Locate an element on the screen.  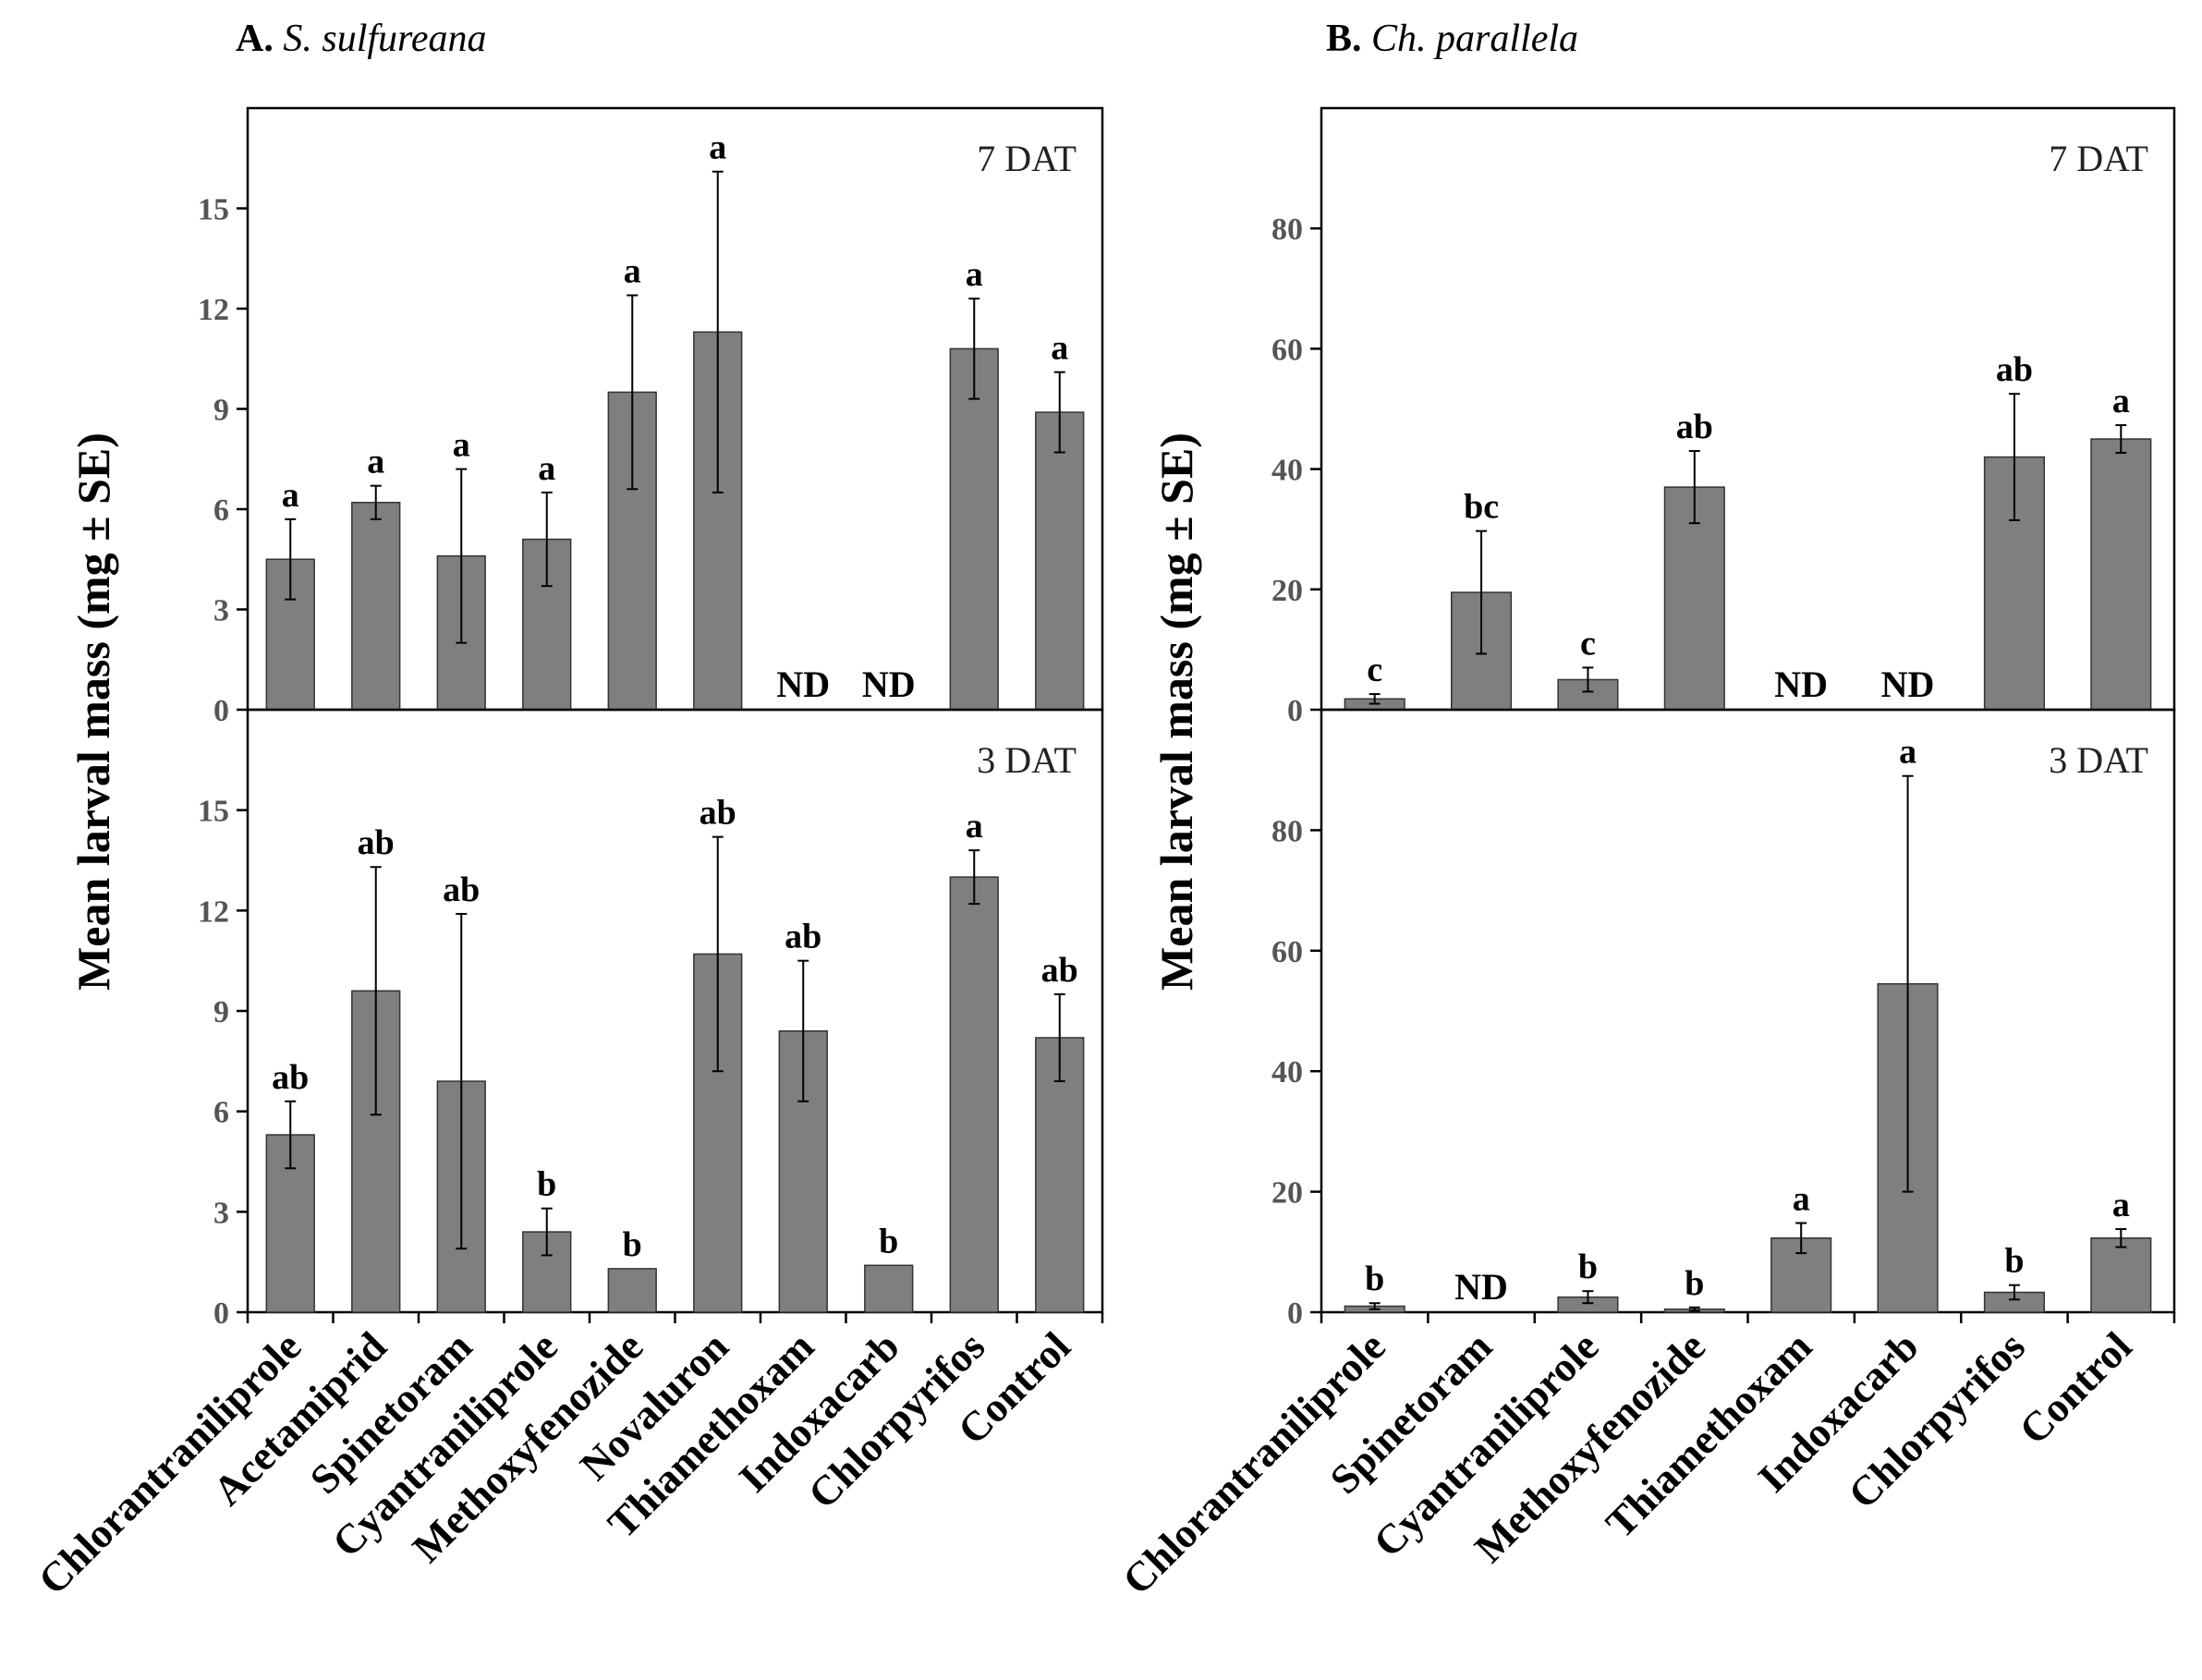
significance-letter: bc is located at coordinates (1481, 507).